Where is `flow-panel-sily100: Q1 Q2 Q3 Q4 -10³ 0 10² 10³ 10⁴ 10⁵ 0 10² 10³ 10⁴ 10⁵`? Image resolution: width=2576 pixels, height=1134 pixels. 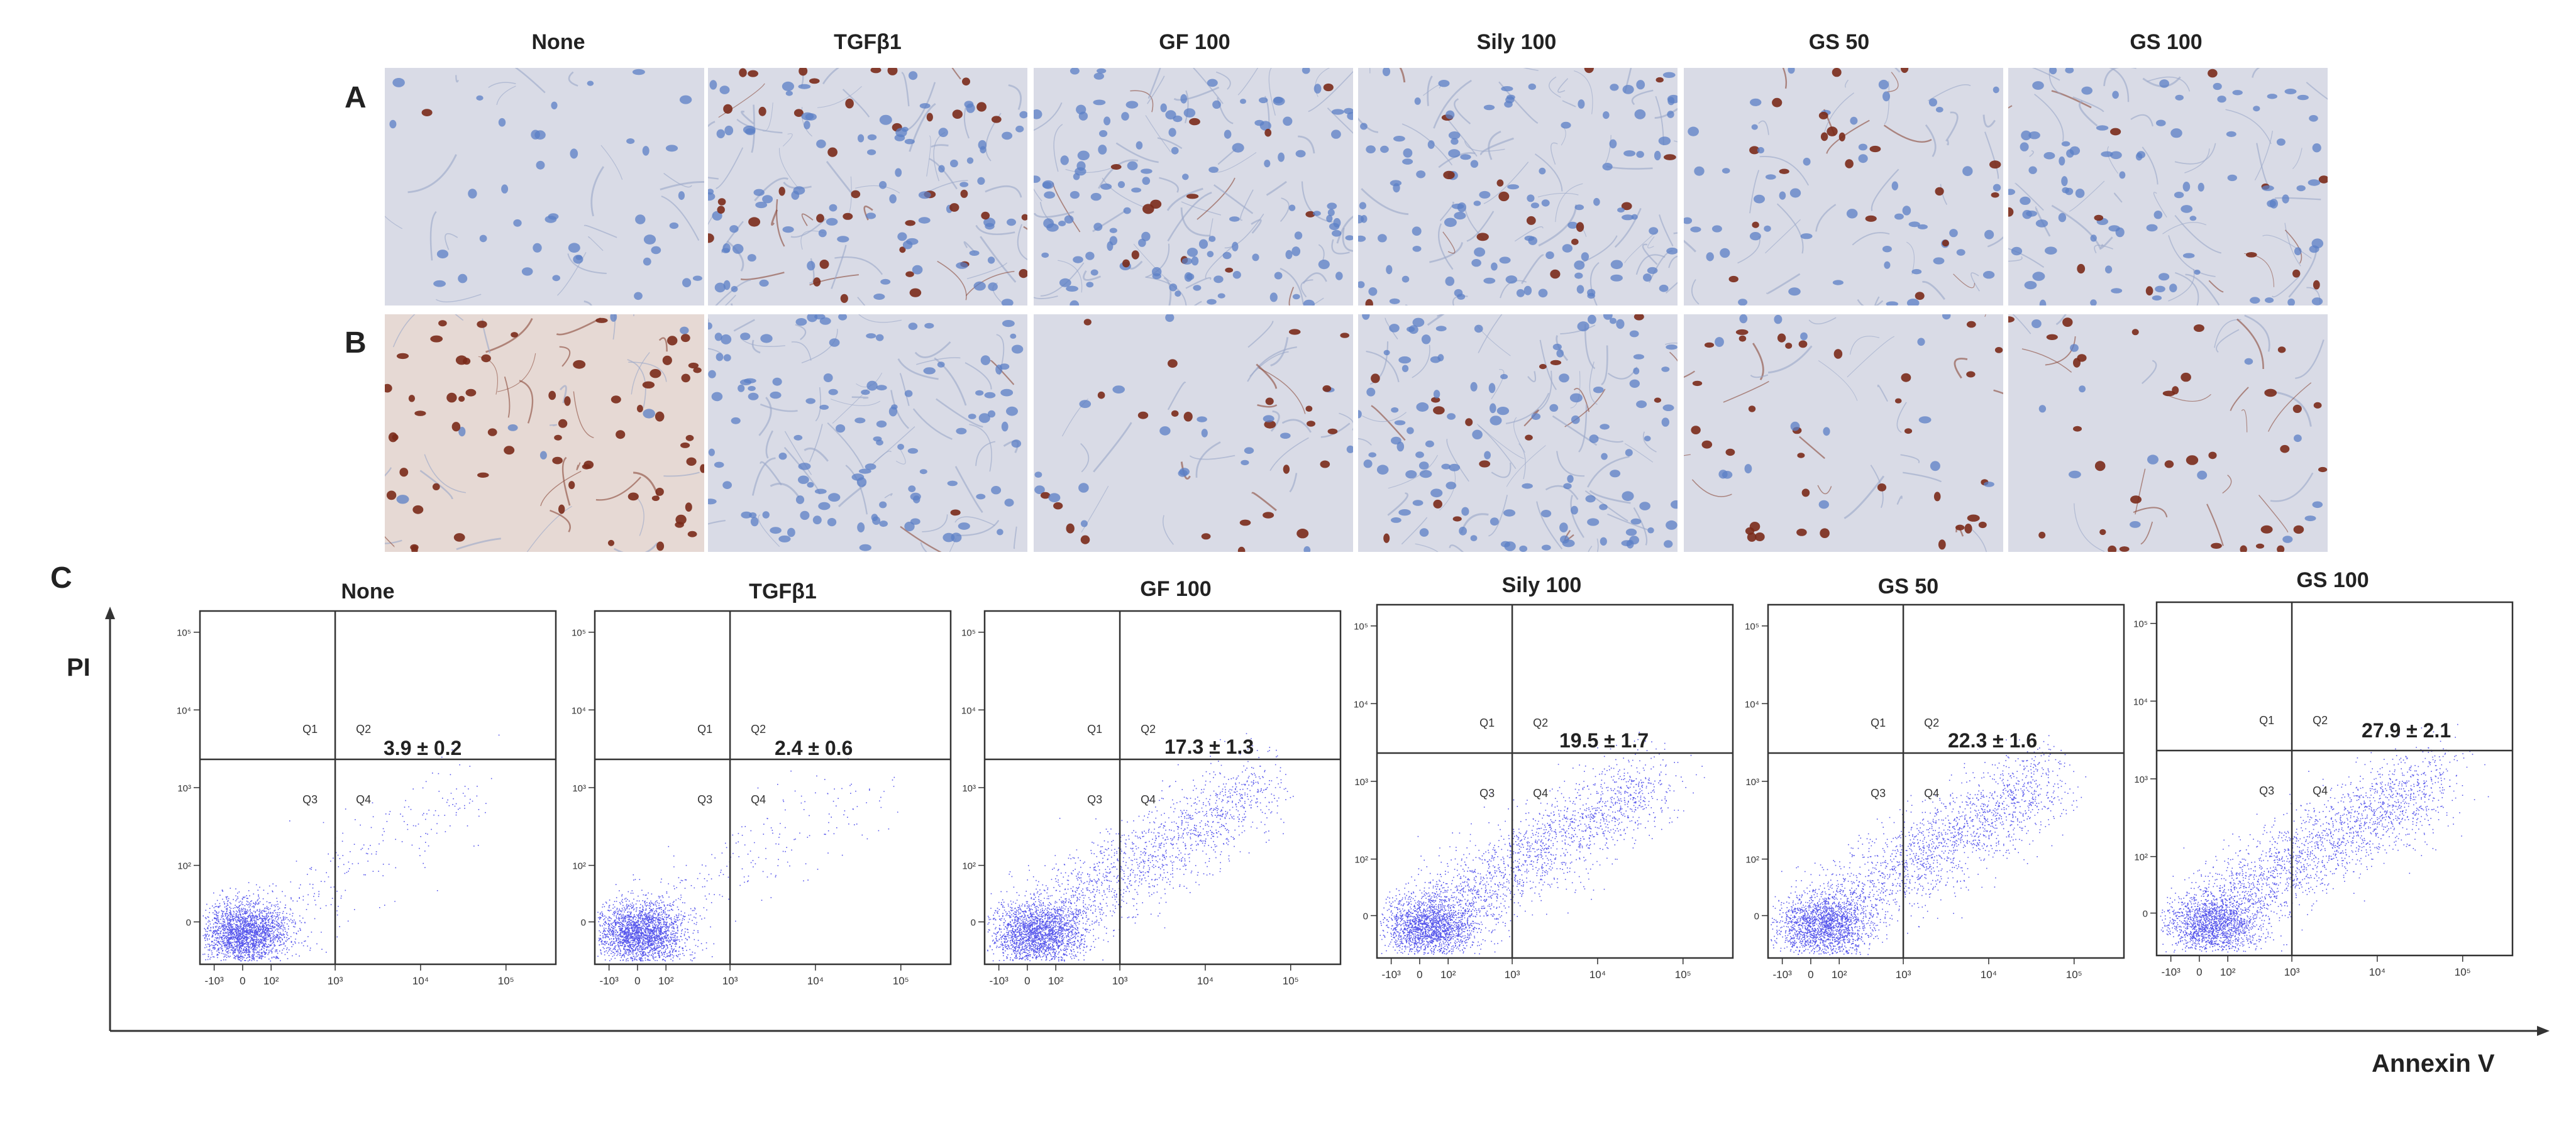 flow-panel-sily100: Q1 Q2 Q3 Q4 -10³ 0 10² 10³ 10⁴ 10⁵ 0 10² 10³ 10⁴ 10⁵ is located at coordinates (1544, 792).